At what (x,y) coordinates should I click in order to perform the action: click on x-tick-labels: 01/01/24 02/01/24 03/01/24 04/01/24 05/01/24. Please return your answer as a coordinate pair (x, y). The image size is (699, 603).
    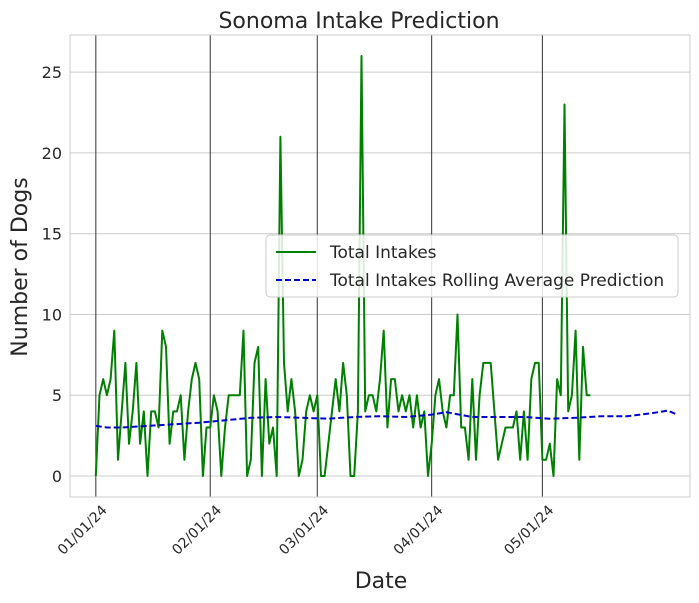
    Looking at the image, I should click on (306, 530).